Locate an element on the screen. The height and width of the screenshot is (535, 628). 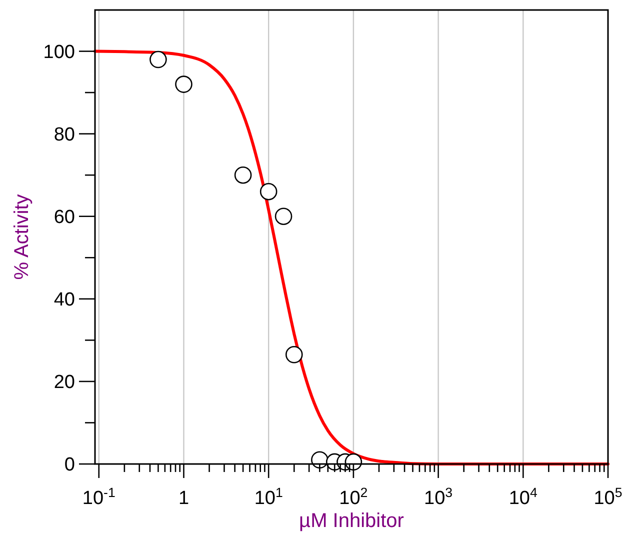
x-tick-label: 10$^{-1}$ is located at coordinates (99, 496).